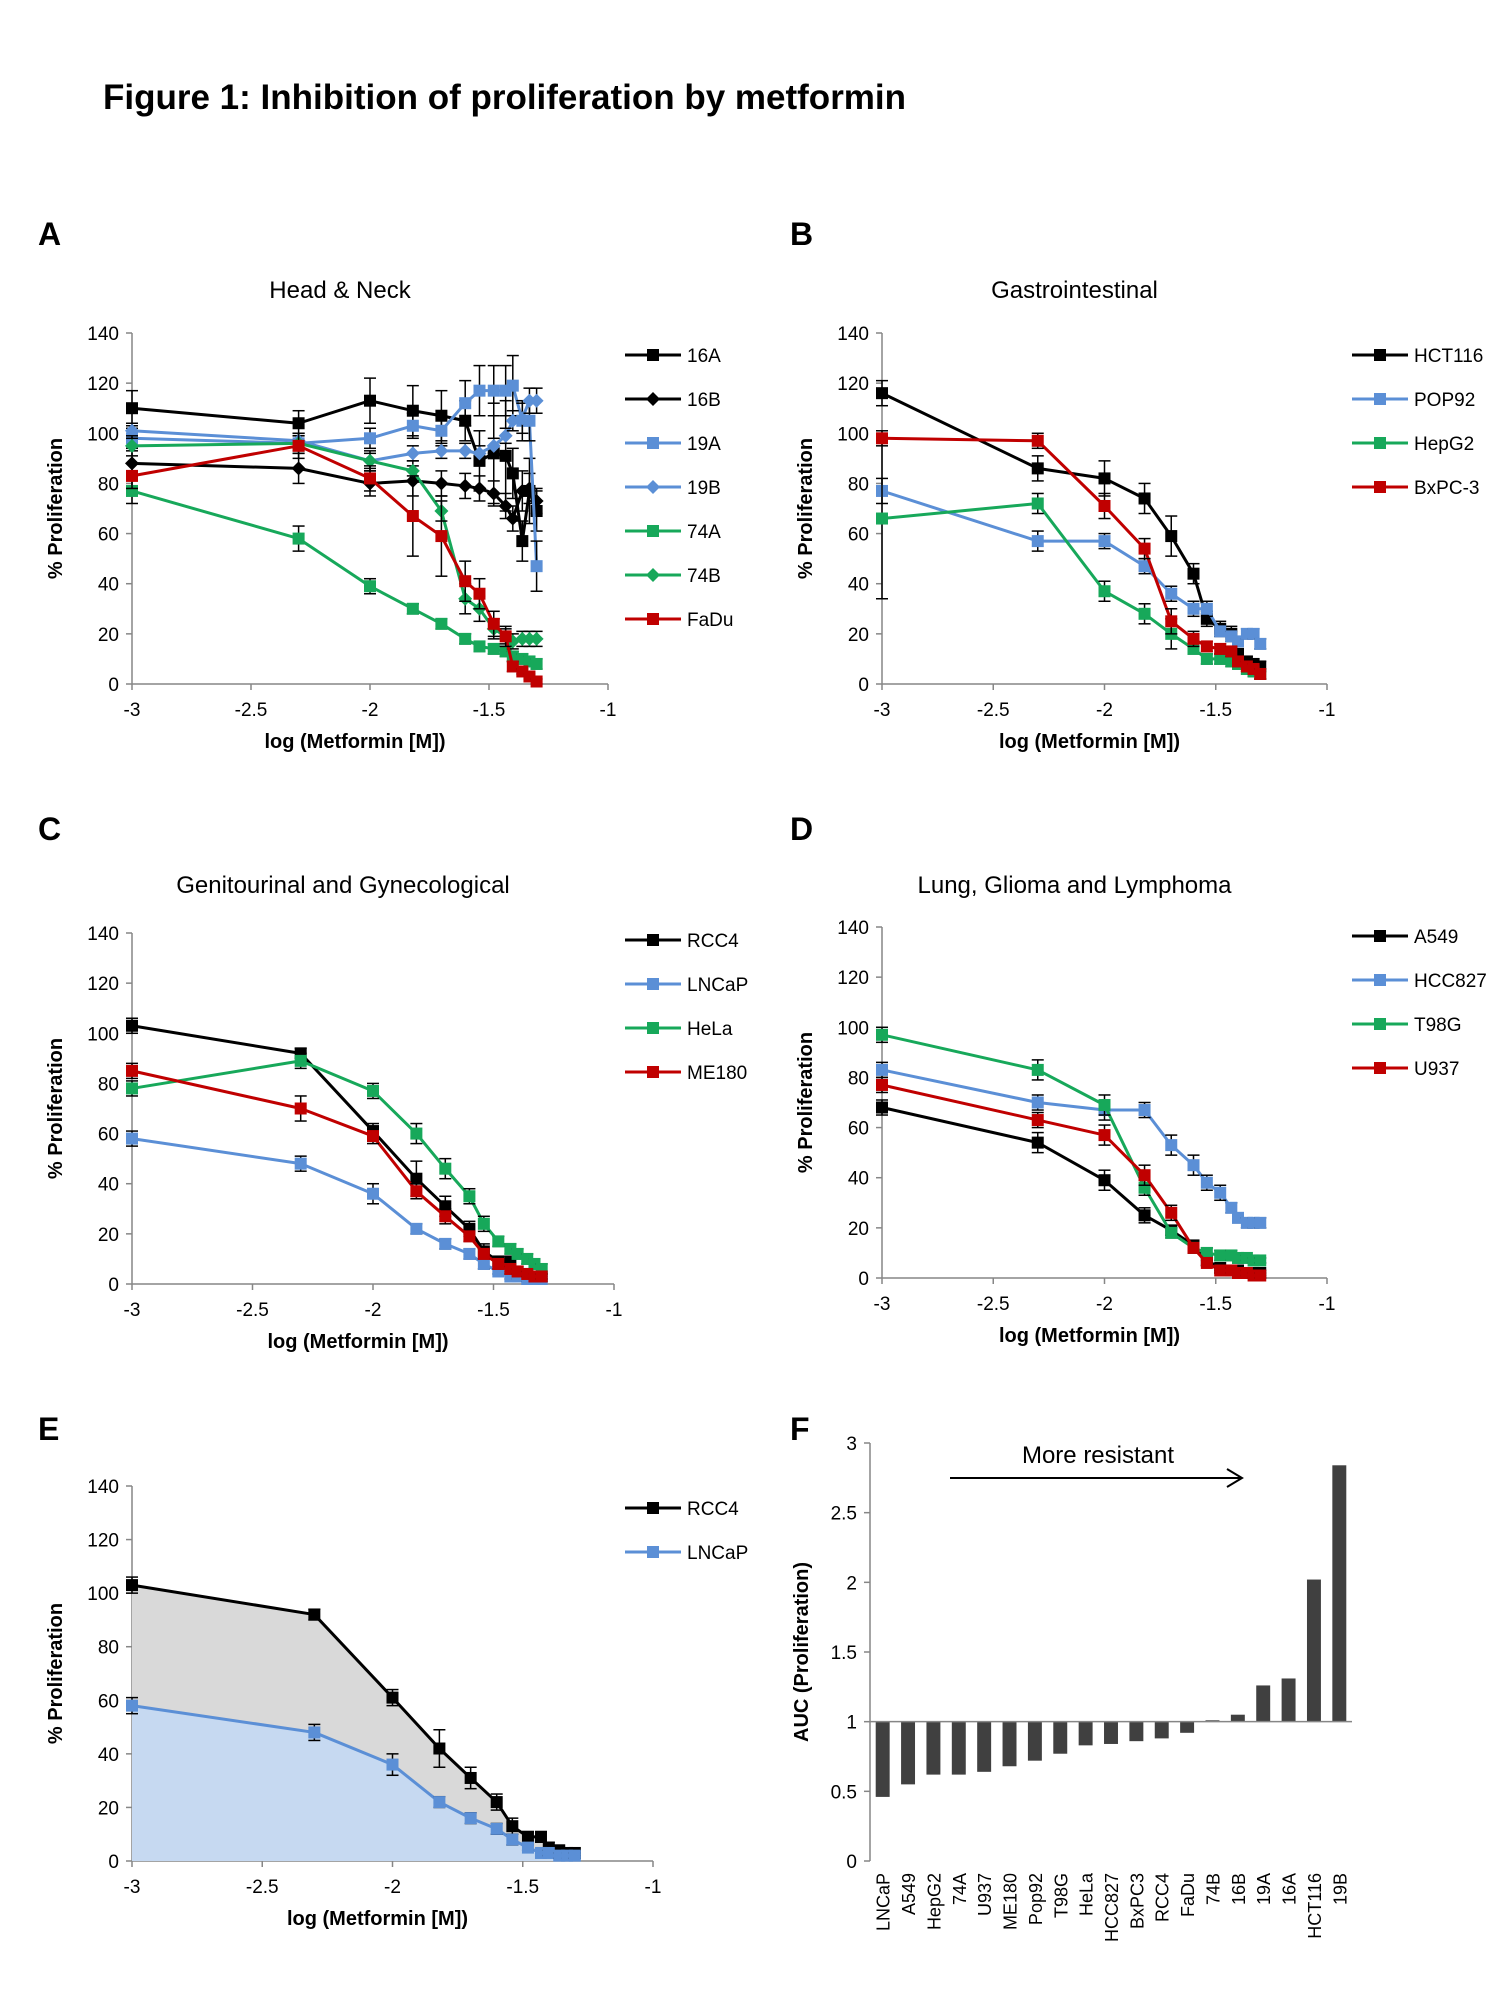 The image size is (1500, 2000). What do you see at coordinates (882, 1034) in the screenshot?
I see `panel-d-series-t98g-point` at bounding box center [882, 1034].